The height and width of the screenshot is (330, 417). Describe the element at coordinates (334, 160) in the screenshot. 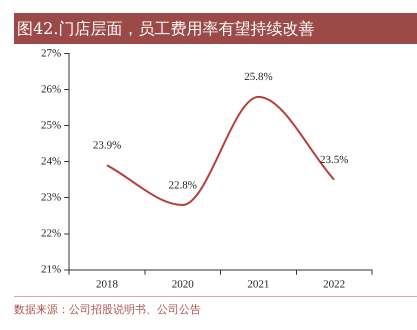

I see `text: 23.5%` at that location.